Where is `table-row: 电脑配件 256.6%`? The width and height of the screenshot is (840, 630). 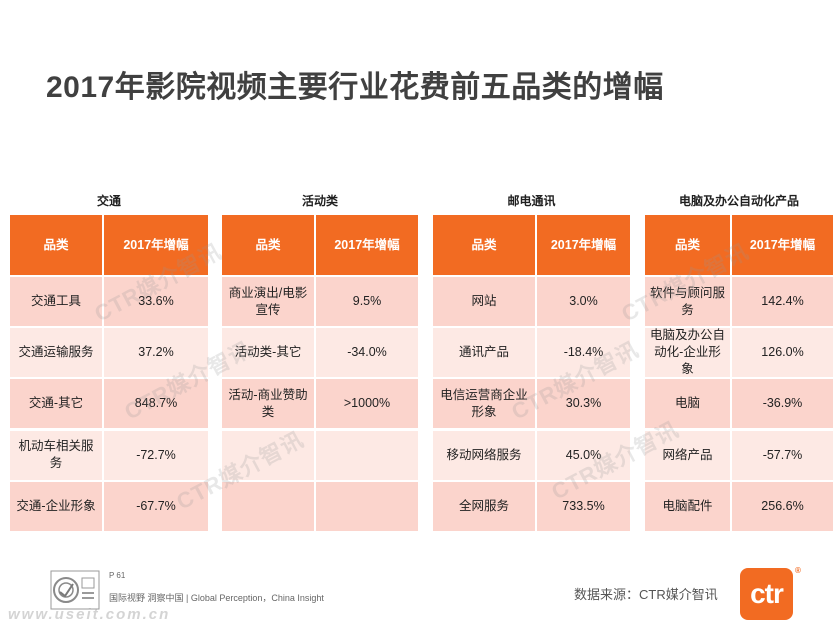 table-row: 电脑配件 256.6% is located at coordinates (739, 506).